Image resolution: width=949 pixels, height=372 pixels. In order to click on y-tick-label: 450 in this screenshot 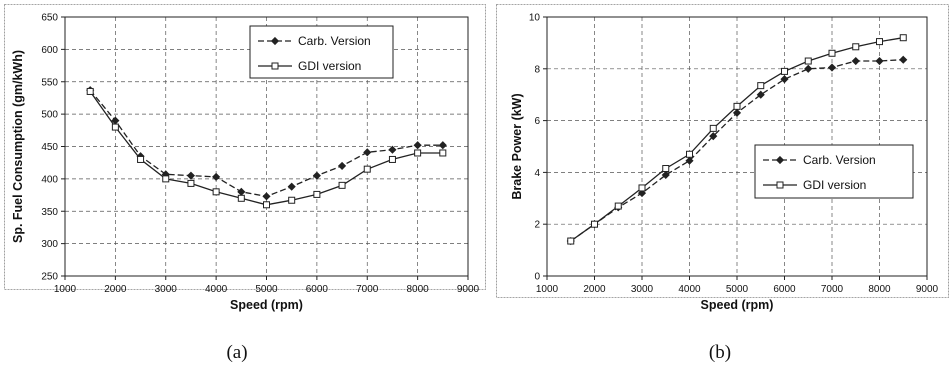, I will do `click(49, 147)`.